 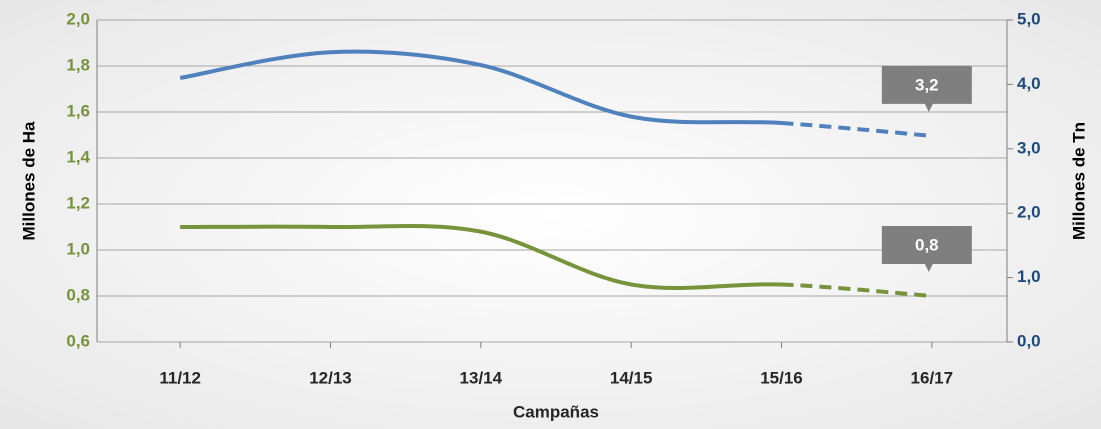 I want to click on x-tick-label: 16/17, so click(x=932, y=377).